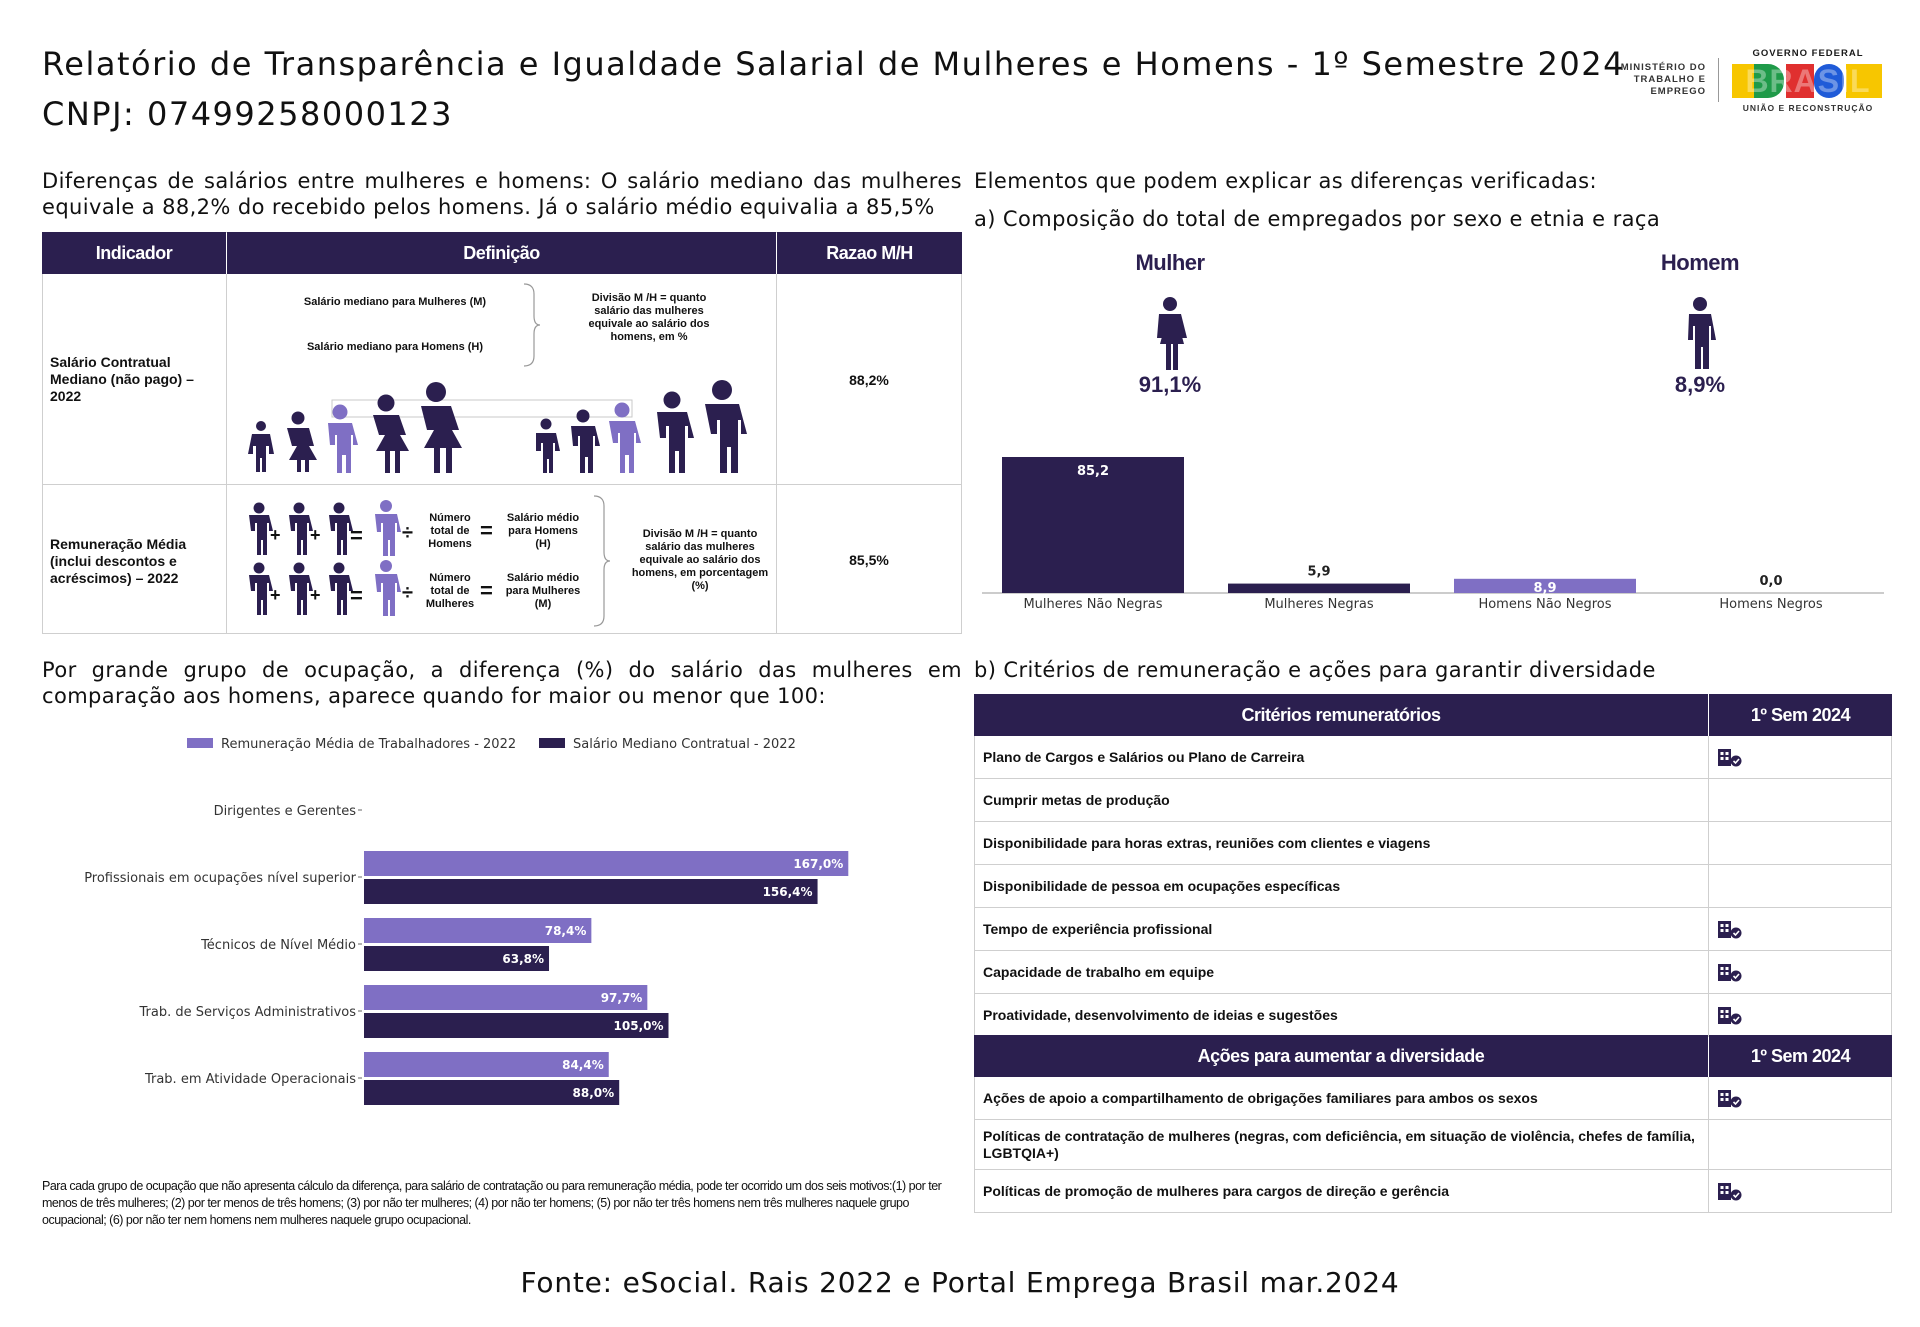 The image size is (1920, 1327). Describe the element at coordinates (869, 560) in the screenshot. I see `ratio-media: 85,5%` at that location.